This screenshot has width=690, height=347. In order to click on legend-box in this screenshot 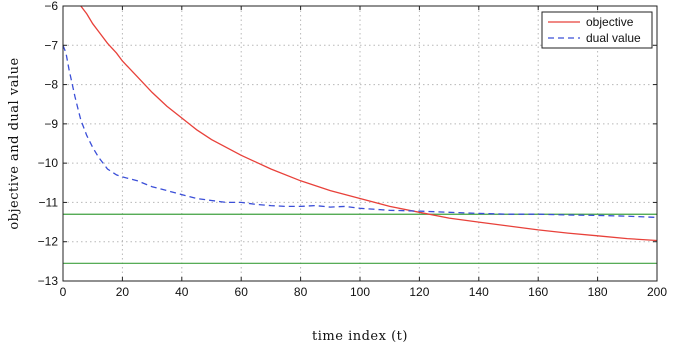, I will do `click(597, 30)`.